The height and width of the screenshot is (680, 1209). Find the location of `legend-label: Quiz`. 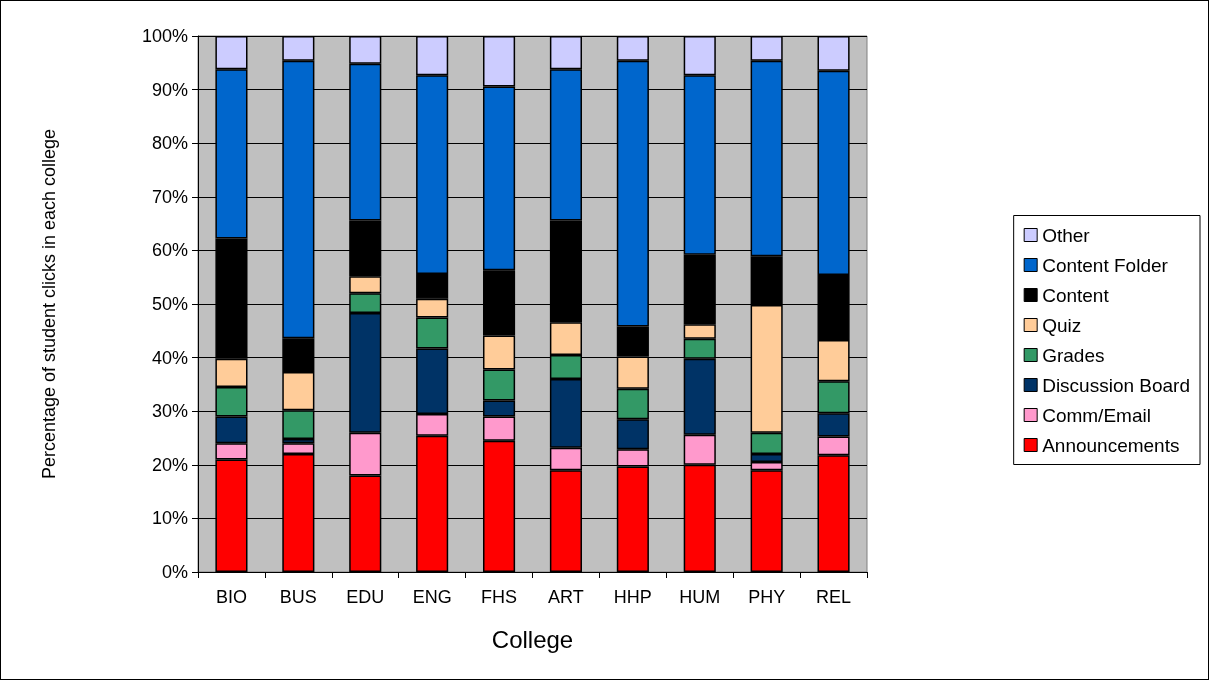

legend-label: Quiz is located at coordinates (1062, 325).